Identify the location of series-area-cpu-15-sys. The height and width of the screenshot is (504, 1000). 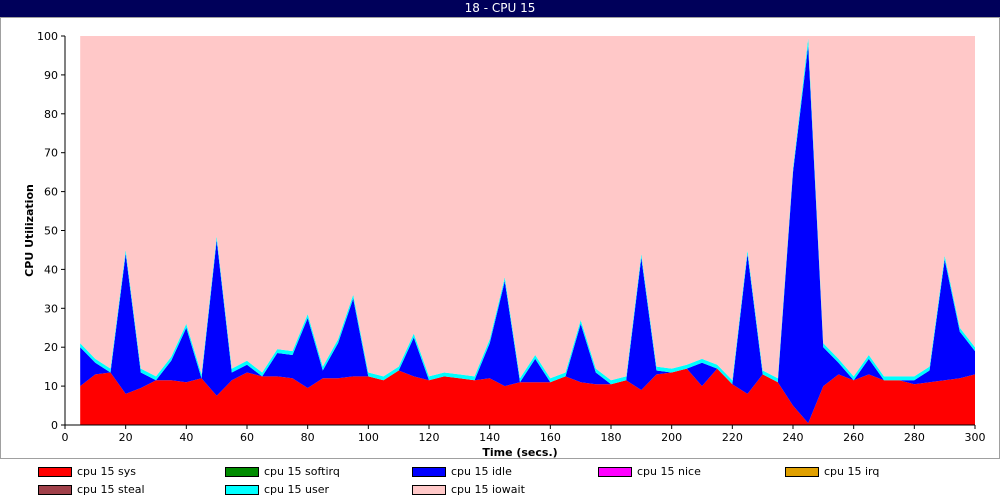
(527, 396).